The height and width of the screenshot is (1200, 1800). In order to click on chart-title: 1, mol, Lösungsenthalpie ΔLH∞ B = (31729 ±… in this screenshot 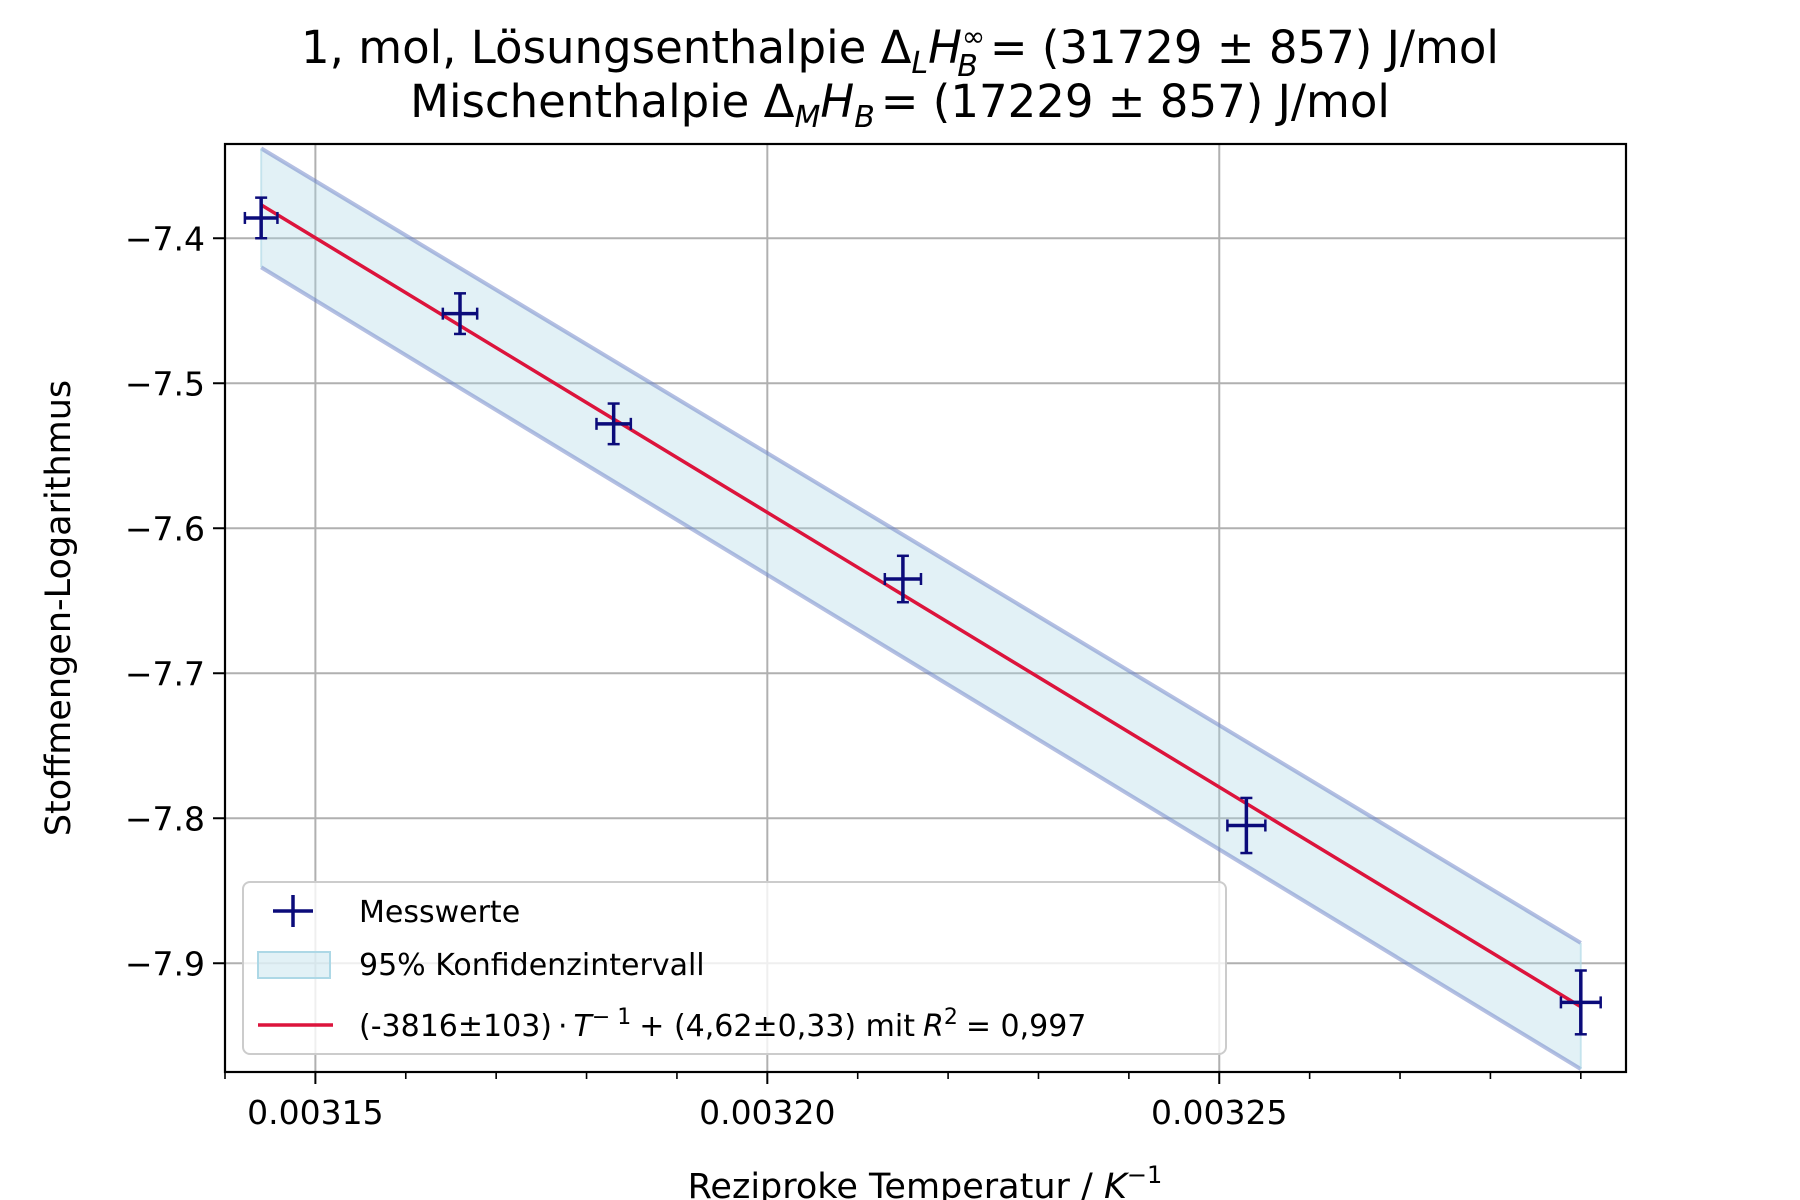, I will do `click(900, 77)`.